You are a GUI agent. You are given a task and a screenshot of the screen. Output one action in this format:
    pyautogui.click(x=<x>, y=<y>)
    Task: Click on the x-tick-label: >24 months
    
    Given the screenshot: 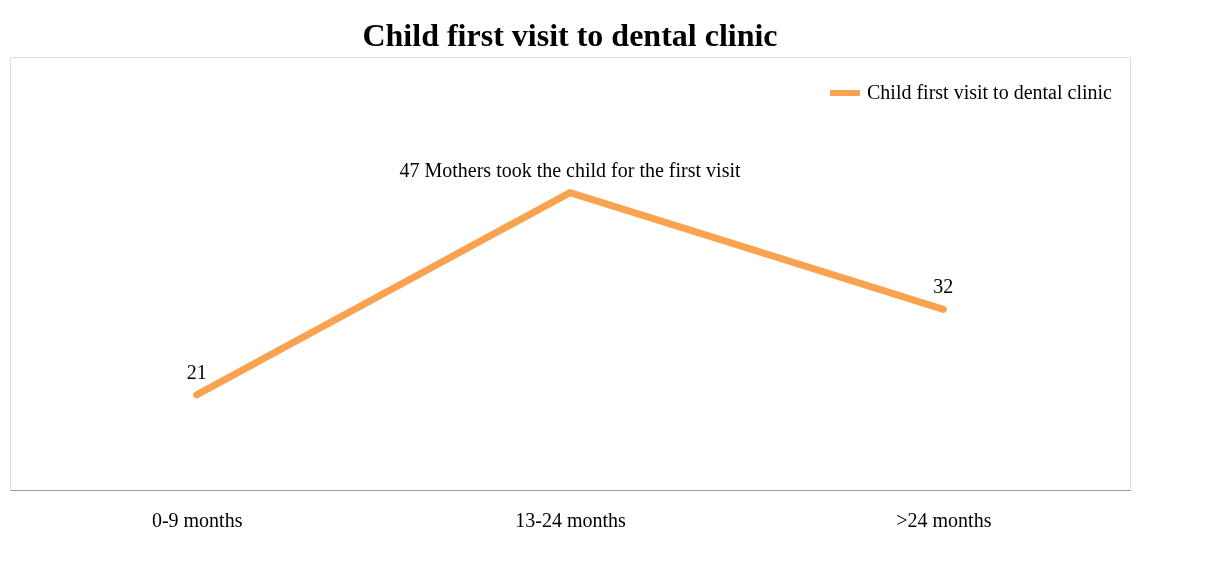 What is the action you would take?
    pyautogui.click(x=944, y=519)
    